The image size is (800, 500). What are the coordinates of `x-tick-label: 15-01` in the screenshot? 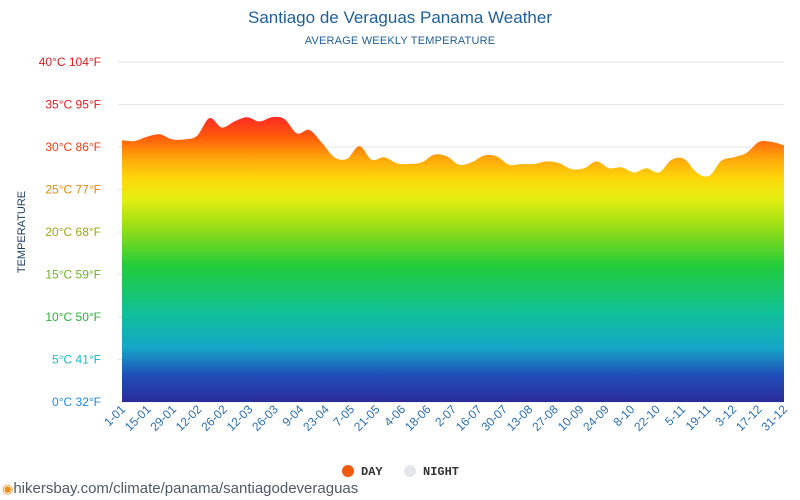 It's located at (138, 418).